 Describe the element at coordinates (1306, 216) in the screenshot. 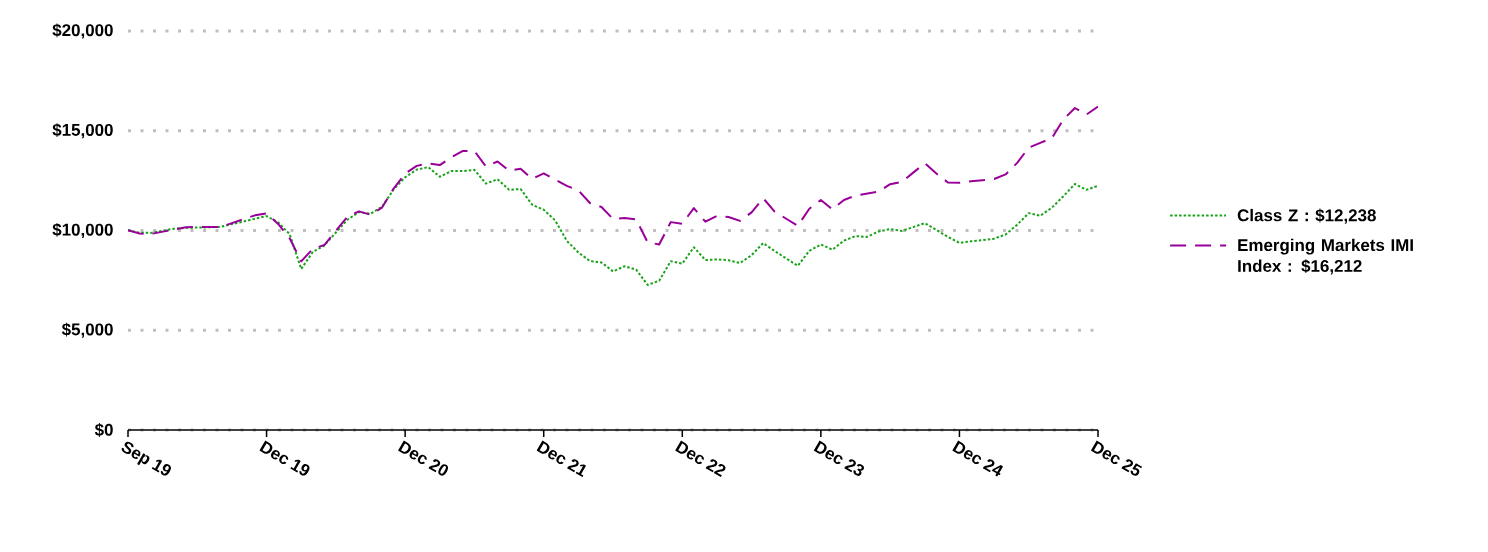

I see `legend-label: Class Z : $12,238` at that location.